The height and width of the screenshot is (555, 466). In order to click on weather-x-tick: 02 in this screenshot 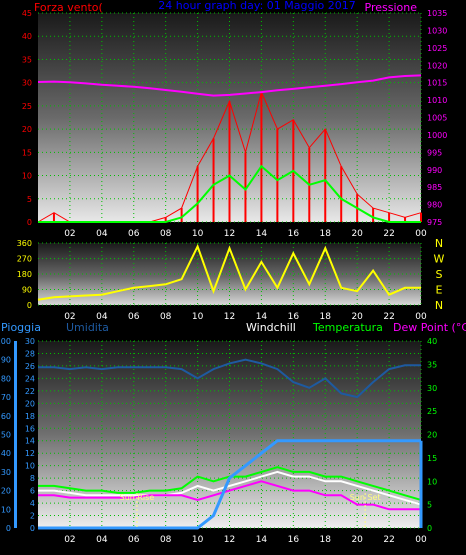, I will do `click(69, 540)`.